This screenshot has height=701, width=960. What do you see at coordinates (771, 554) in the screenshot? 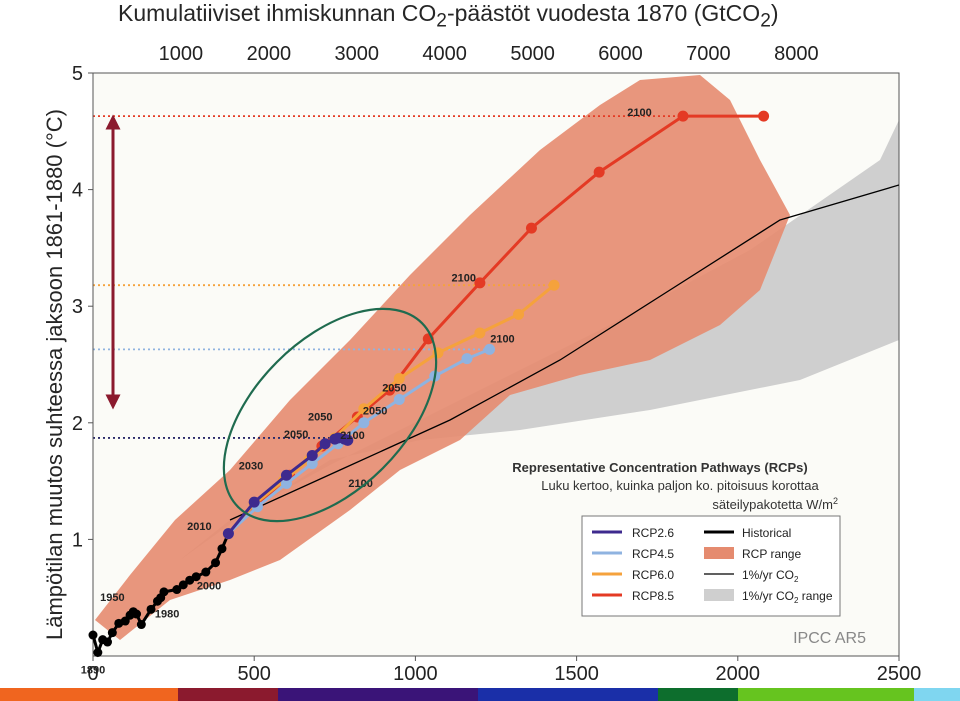
I see `legend-rcp-range: RCP range` at bounding box center [771, 554].